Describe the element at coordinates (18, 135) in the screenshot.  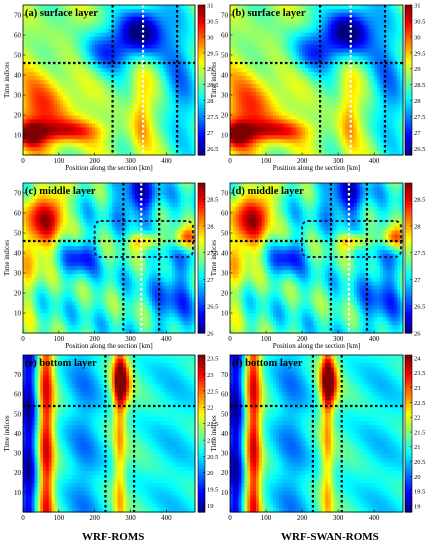
I see `y-tick-label: 10` at that location.